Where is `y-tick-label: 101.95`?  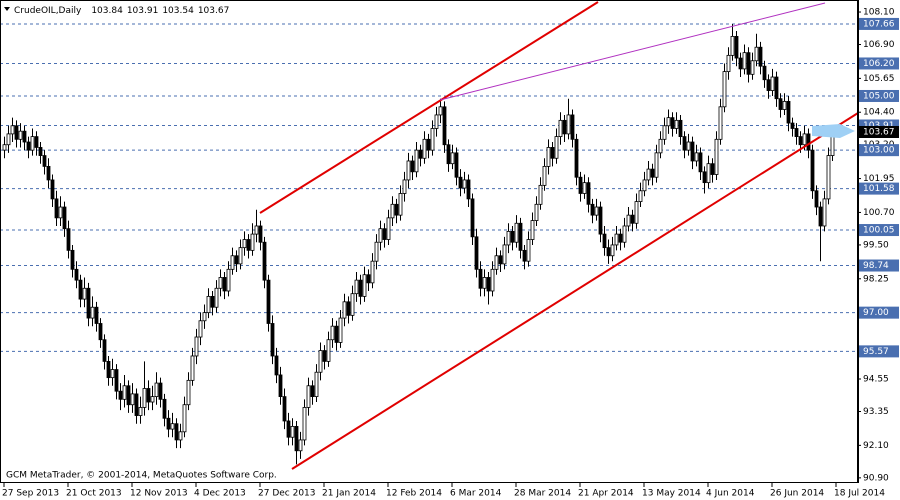
y-tick-label: 101.95 is located at coordinates (879, 179).